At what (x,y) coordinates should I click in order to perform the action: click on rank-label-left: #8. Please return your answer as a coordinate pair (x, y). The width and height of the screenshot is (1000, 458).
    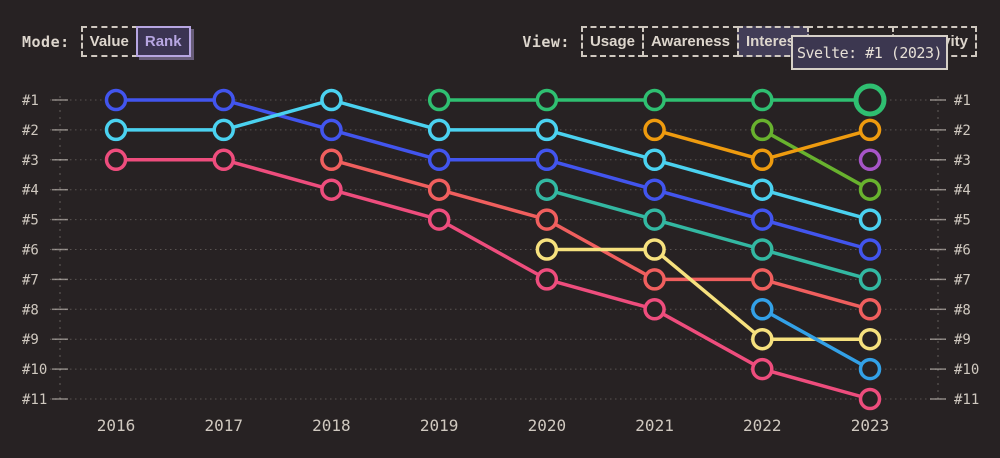
    Looking at the image, I should click on (30, 310).